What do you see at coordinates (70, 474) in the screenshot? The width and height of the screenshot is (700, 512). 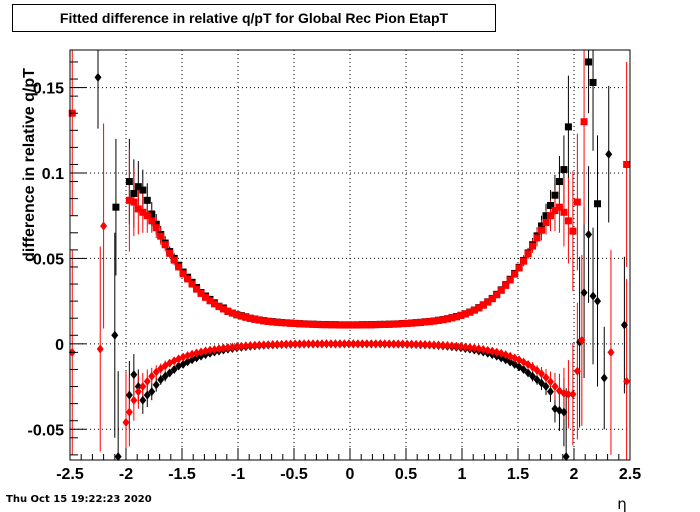 I see `x-tick-label: -2.5` at bounding box center [70, 474].